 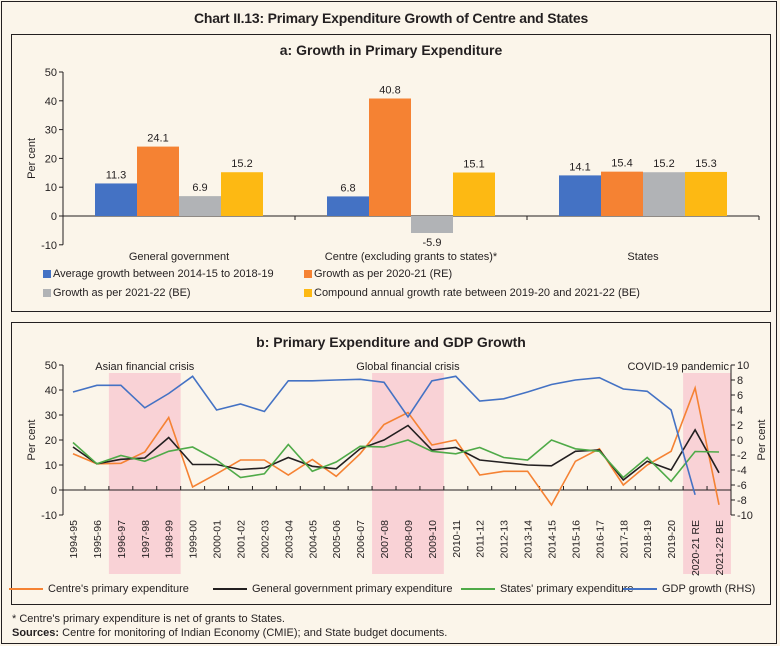 I want to click on legend-label: Growth as per 2021-22 (BE), so click(x=122, y=293).